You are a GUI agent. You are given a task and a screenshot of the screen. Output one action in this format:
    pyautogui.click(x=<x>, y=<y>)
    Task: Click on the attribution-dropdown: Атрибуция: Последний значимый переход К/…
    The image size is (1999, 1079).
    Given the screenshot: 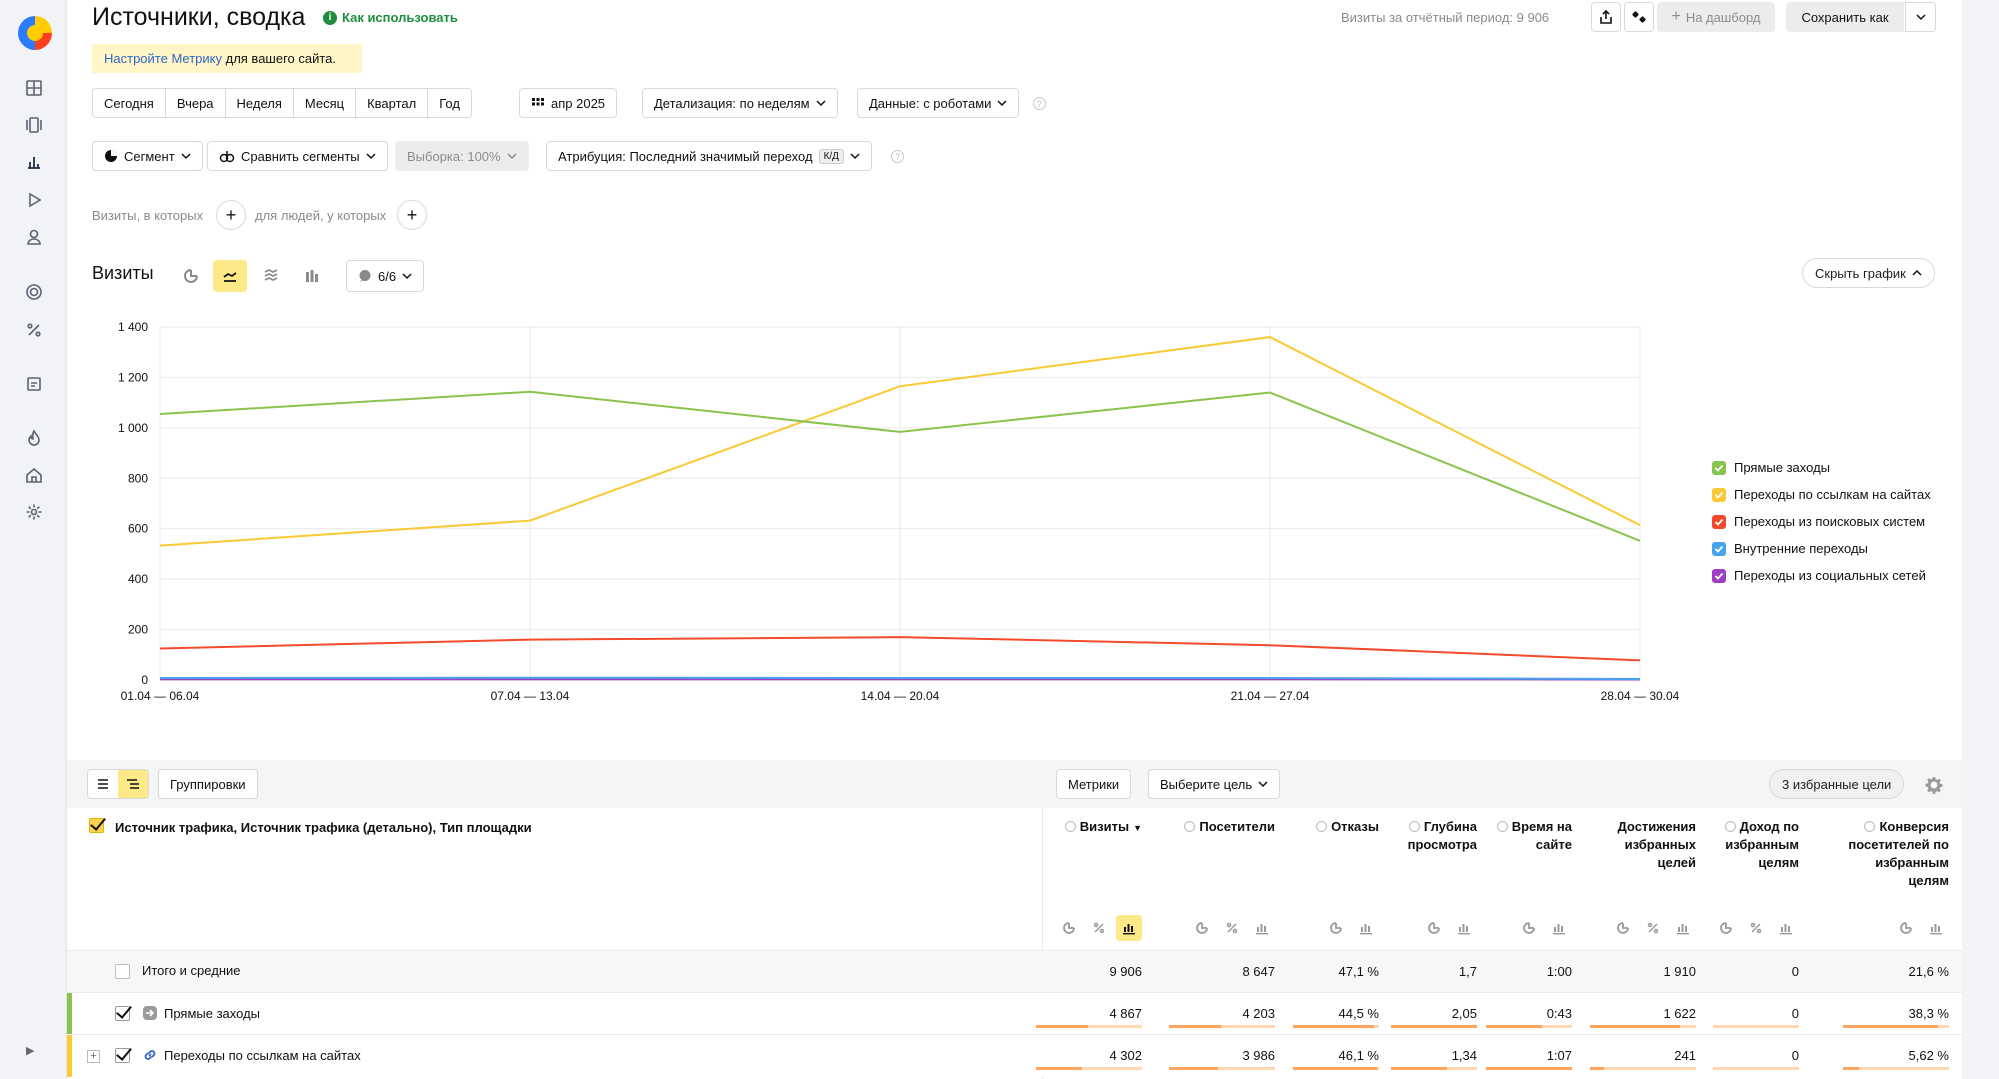 What is the action you would take?
    pyautogui.click(x=709, y=156)
    